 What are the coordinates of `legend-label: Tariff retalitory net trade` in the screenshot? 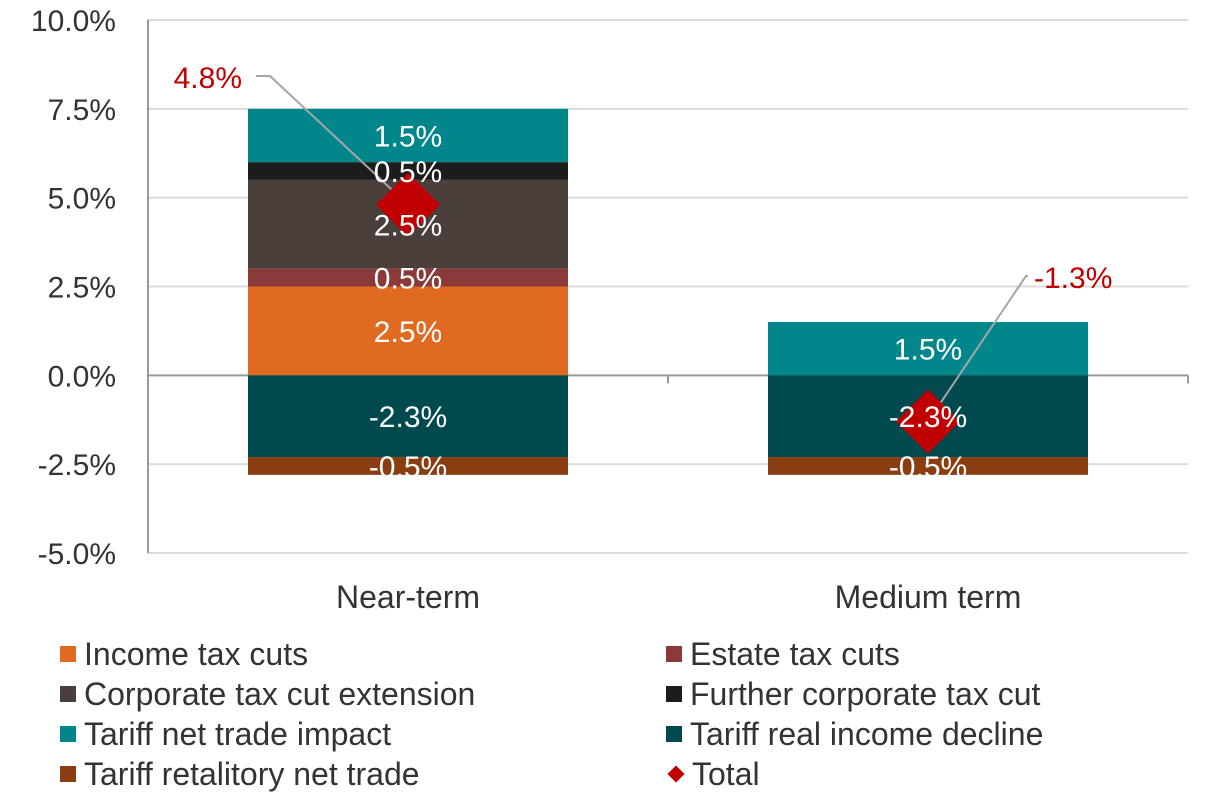 It's located at (252, 773).